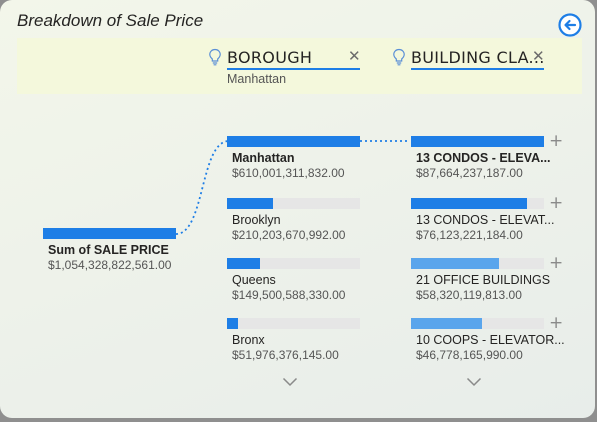 This screenshot has width=597, height=422. What do you see at coordinates (469, 173) in the screenshot?
I see `node-value: $87,664,237,187.00` at bounding box center [469, 173].